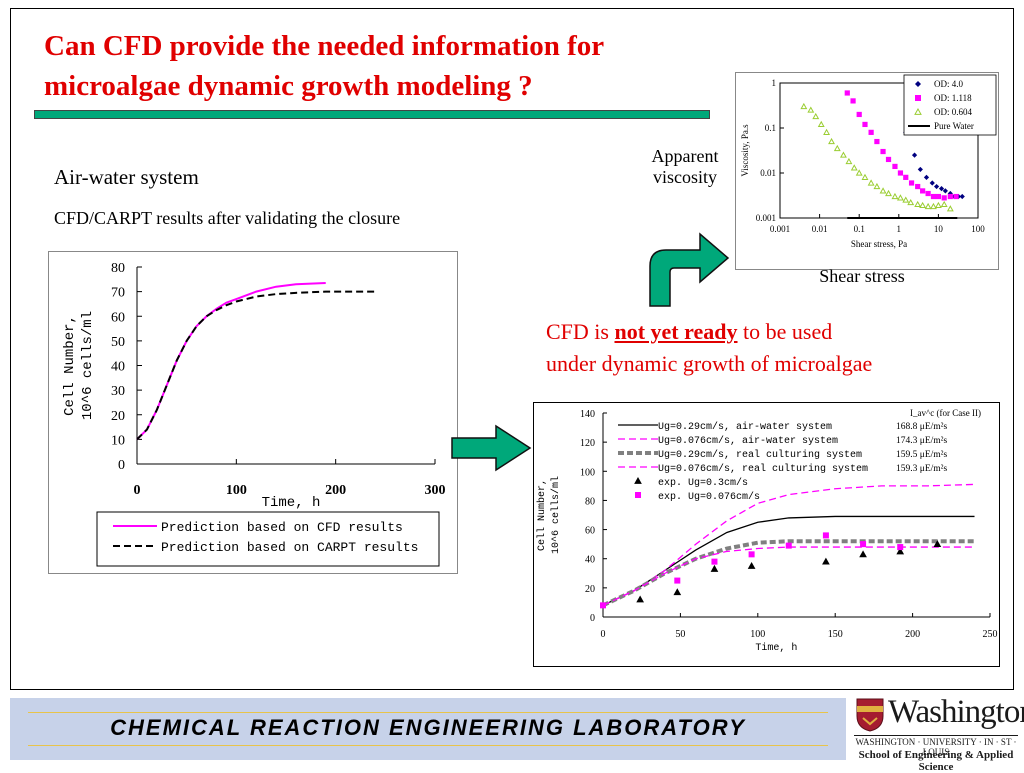 This screenshot has height=773, width=1024. What do you see at coordinates (685, 156) in the screenshot?
I see `apparent-label-line1: Apparent` at bounding box center [685, 156].